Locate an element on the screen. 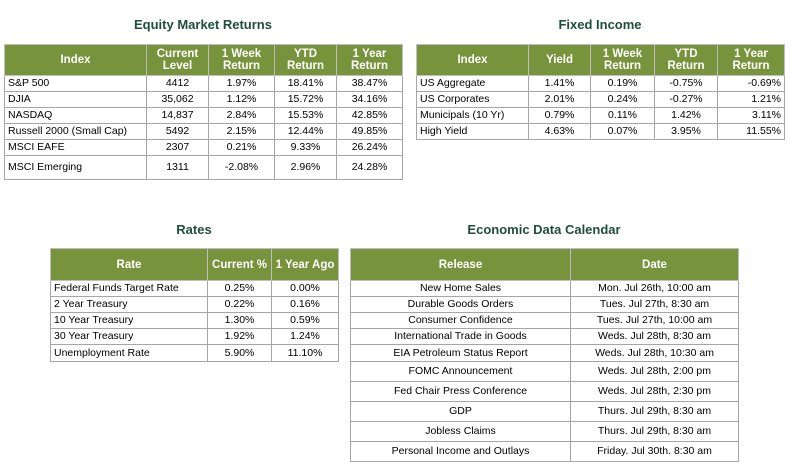 This screenshot has height=473, width=795. cell: 12.44% is located at coordinates (305, 131).